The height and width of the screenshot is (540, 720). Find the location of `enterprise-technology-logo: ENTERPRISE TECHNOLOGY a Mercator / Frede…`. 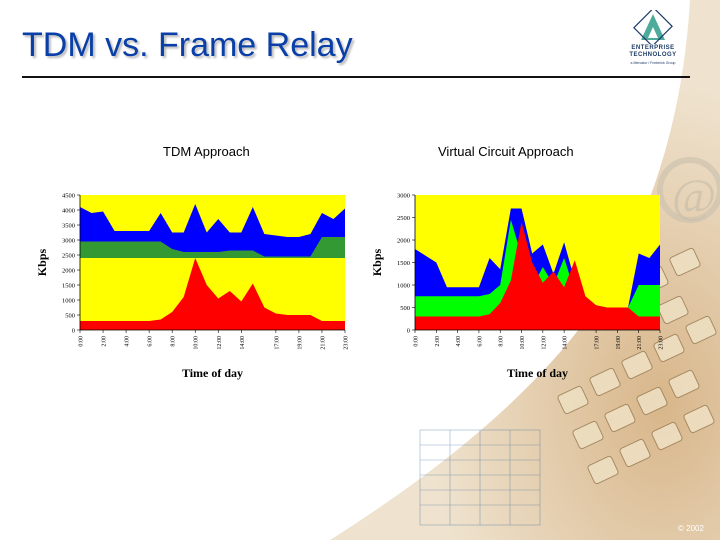

enterprise-technology-logo: ENTERPRISE TECHNOLOGY a Mercator / Frede… is located at coordinates (653, 39).